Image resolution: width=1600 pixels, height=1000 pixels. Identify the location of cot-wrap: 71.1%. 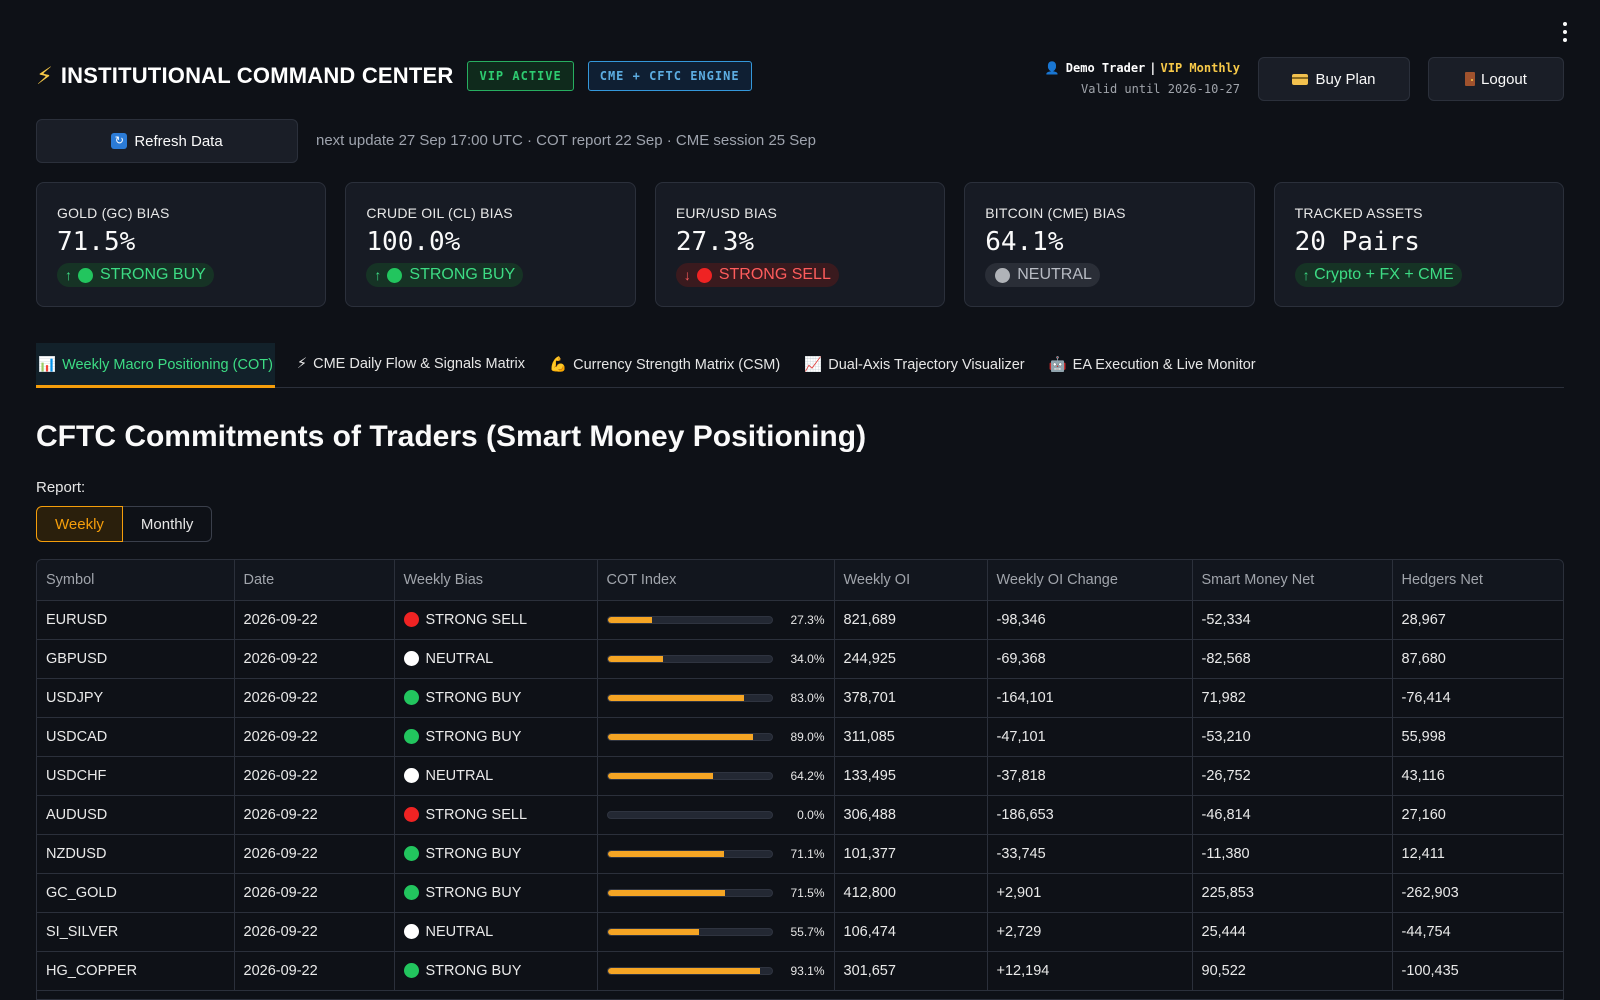
(715, 854).